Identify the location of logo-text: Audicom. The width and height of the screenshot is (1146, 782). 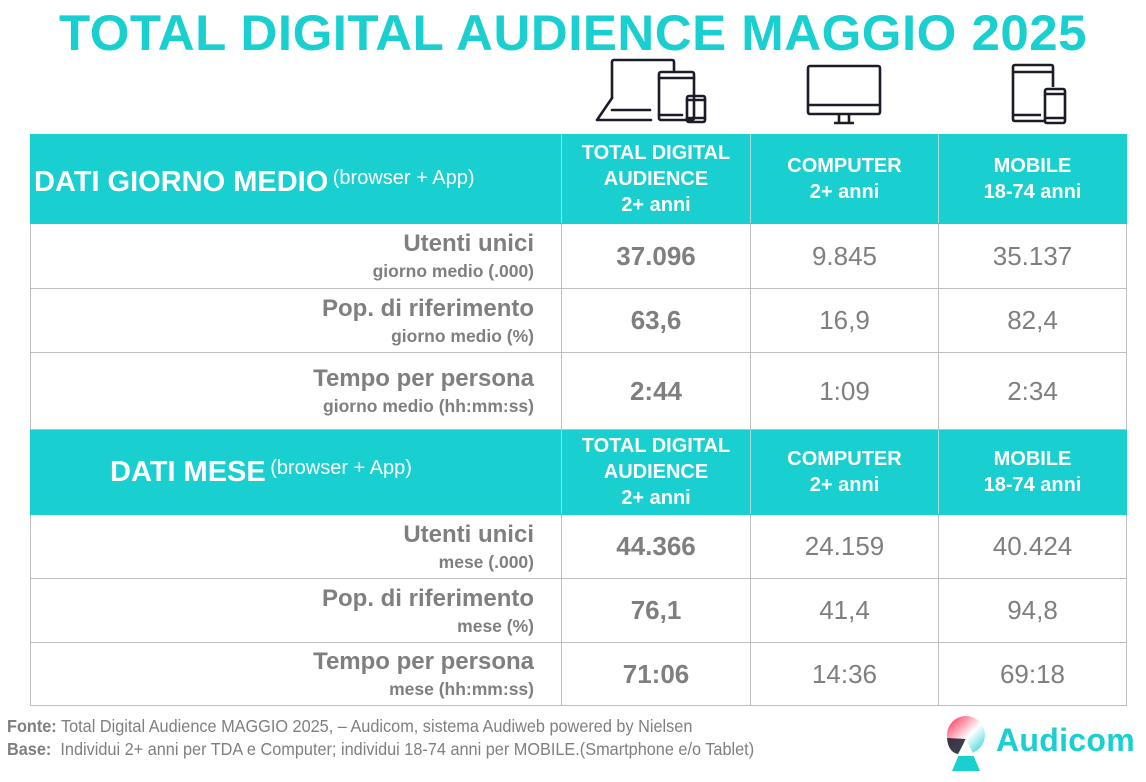
(1065, 740).